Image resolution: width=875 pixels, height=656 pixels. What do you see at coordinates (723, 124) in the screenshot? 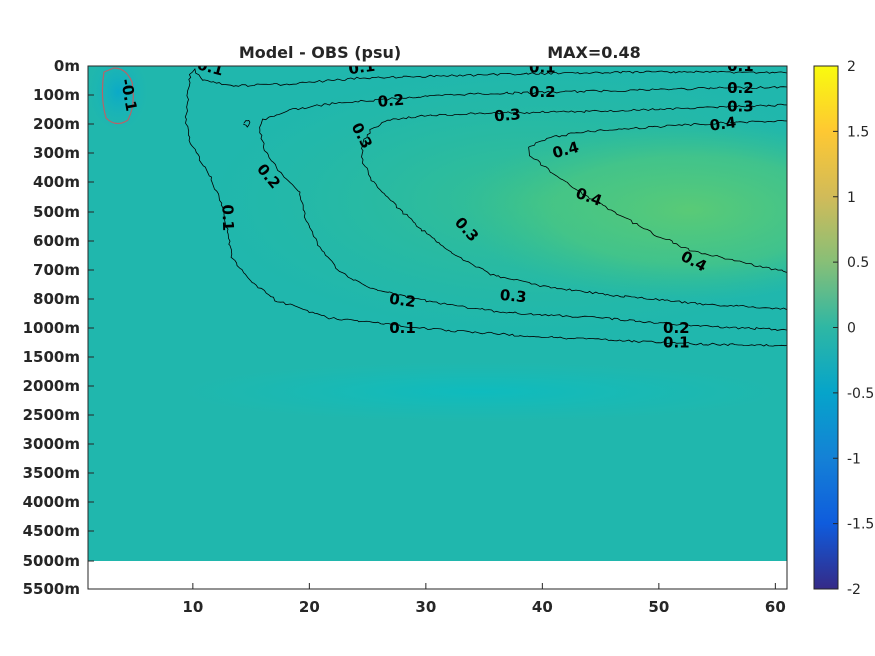
I see `contour-label: 0.4` at bounding box center [723, 124].